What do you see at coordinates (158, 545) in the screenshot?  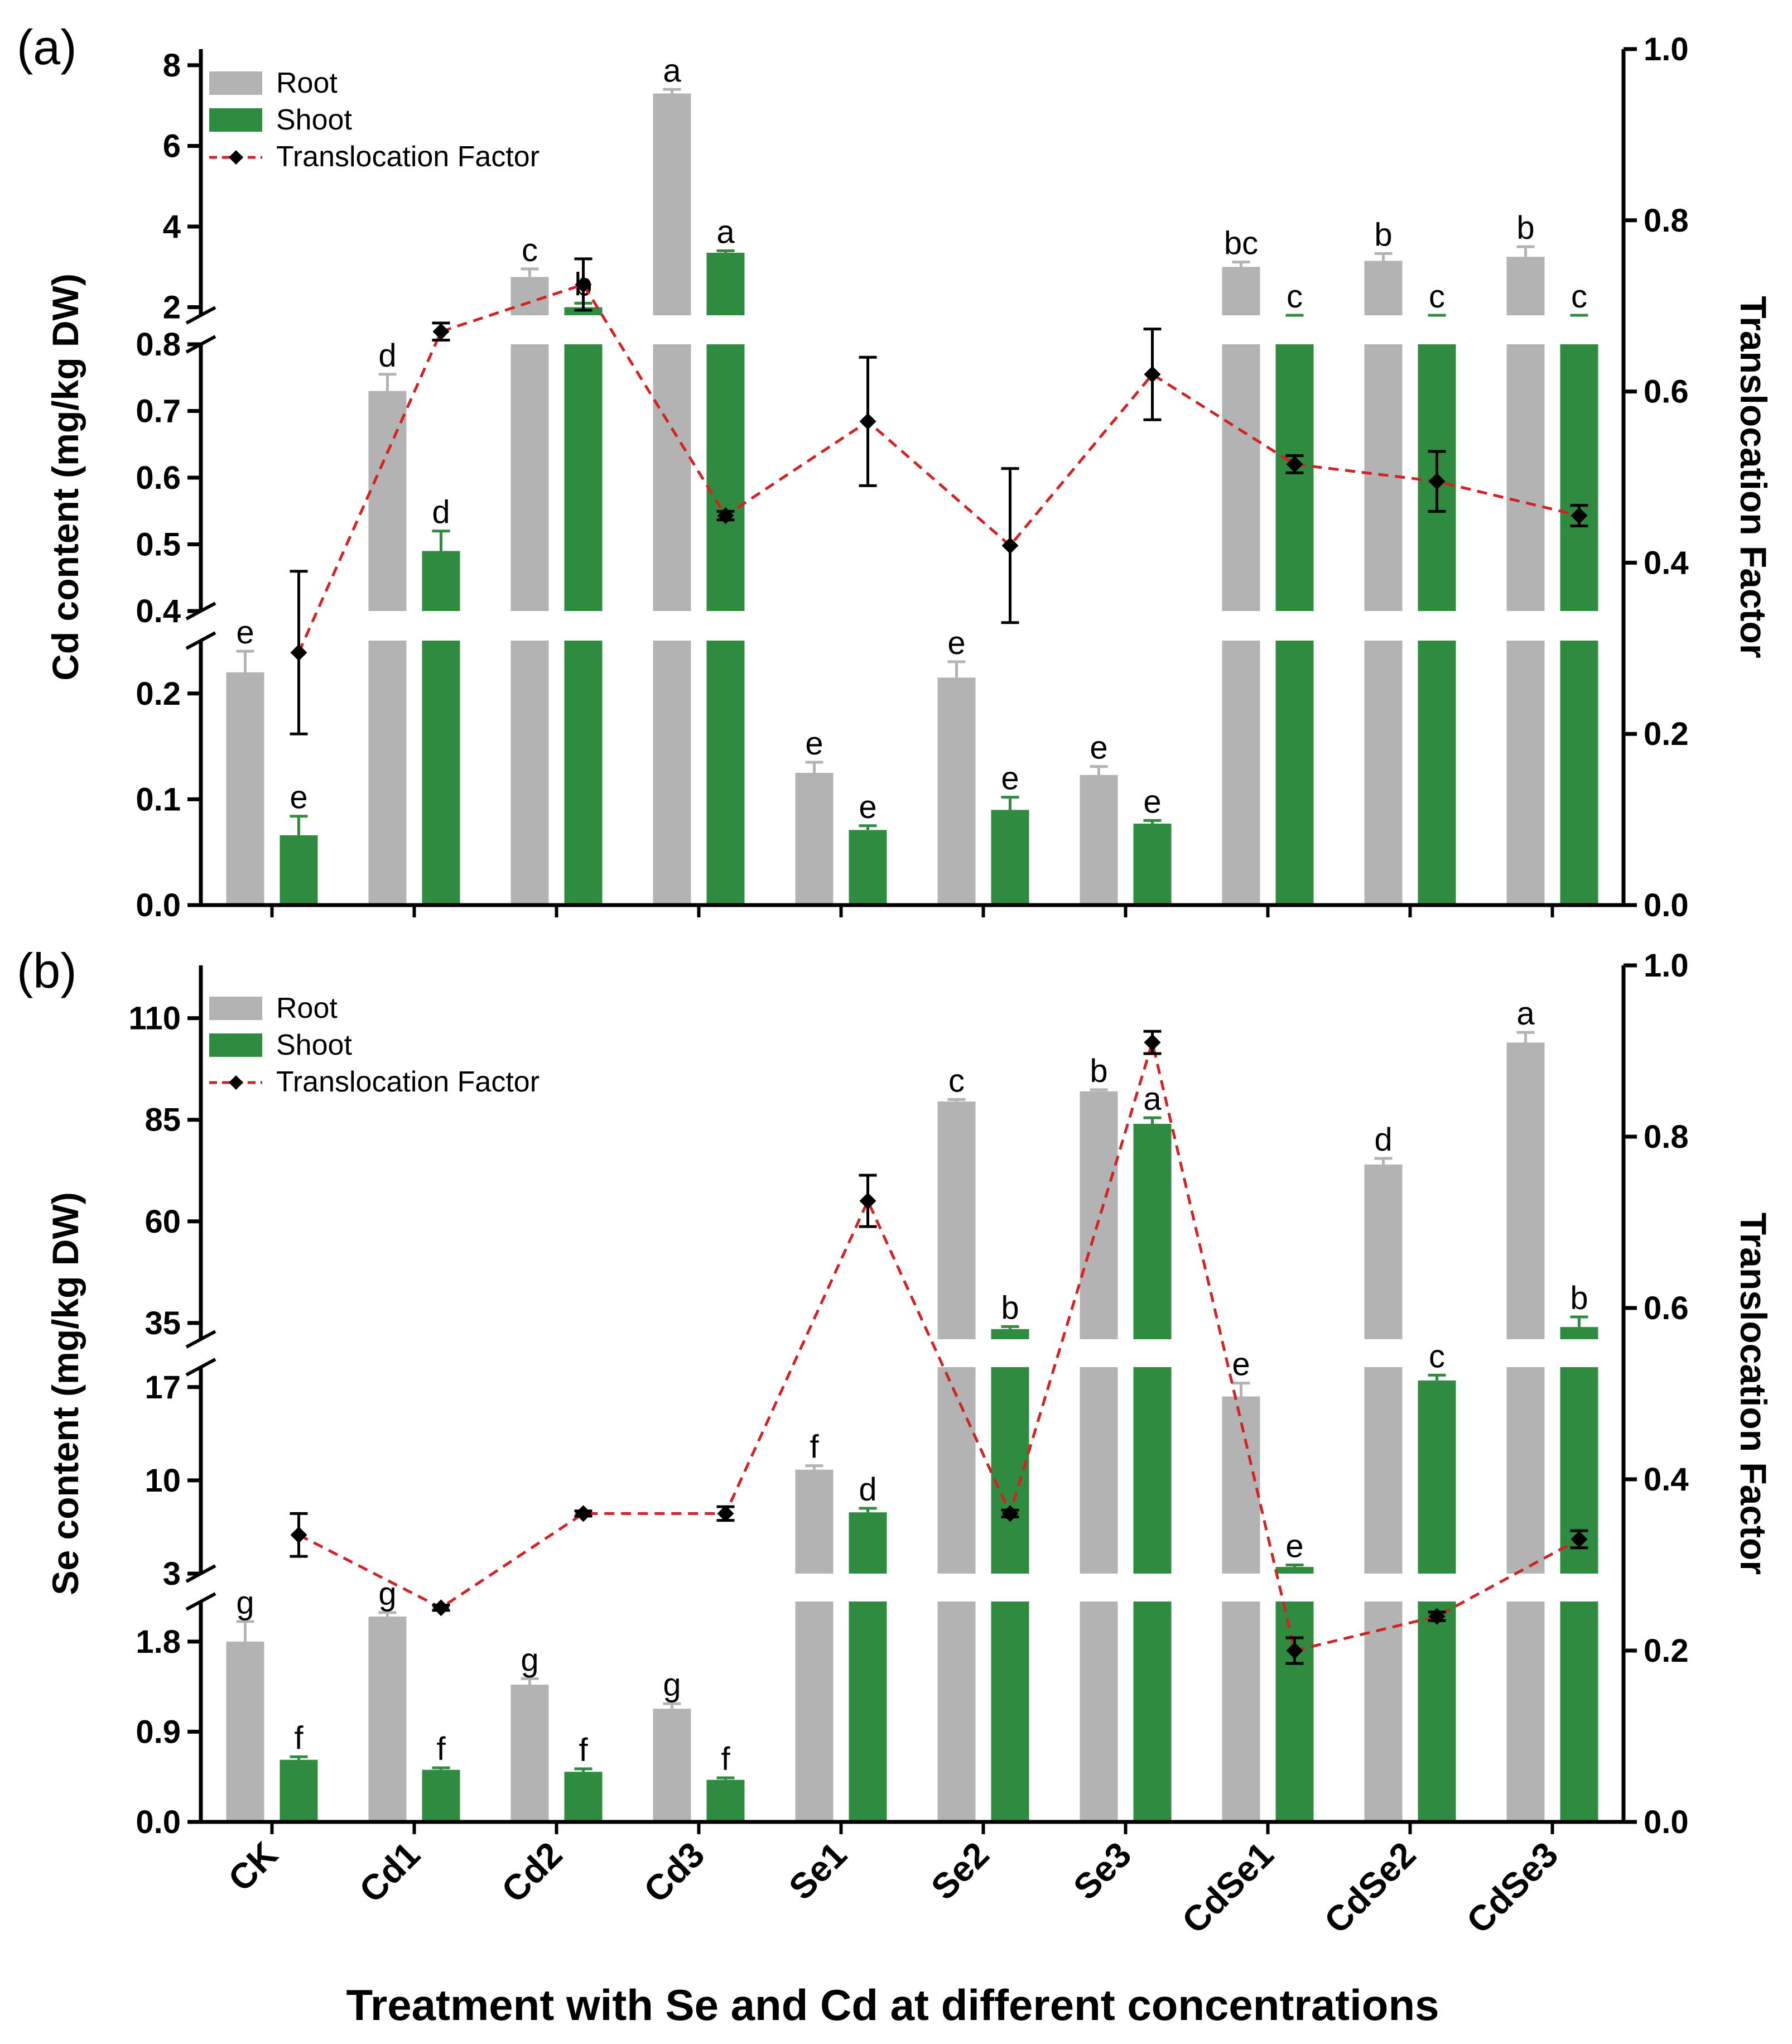 I see `y-tick-label: 0.5` at bounding box center [158, 545].